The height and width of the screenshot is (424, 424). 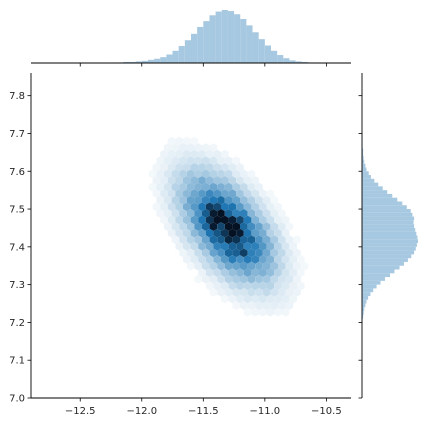 What do you see at coordinates (191, 38) in the screenshot?
I see `marginal-x-histogram` at bounding box center [191, 38].